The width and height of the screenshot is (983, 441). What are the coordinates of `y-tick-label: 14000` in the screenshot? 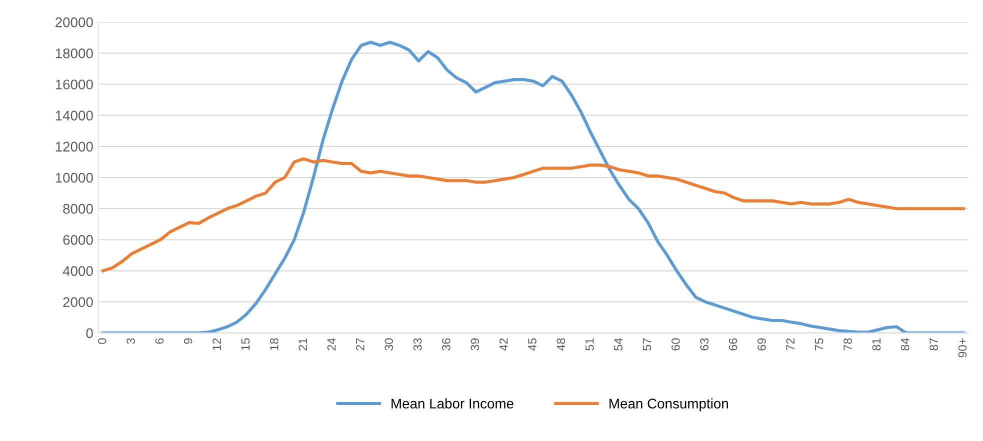 It's located at (74, 115).